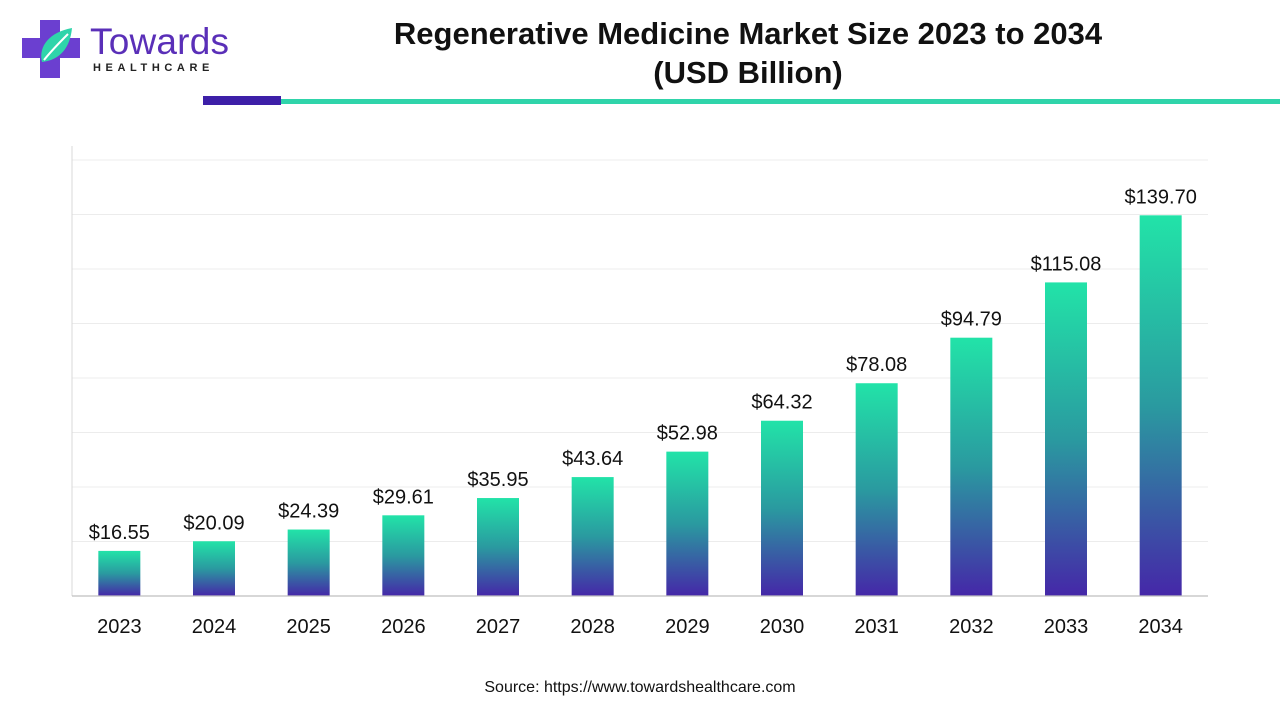 This screenshot has width=1280, height=720. Describe the element at coordinates (876, 627) in the screenshot. I see `x-tick-label-2031: 2031` at that location.